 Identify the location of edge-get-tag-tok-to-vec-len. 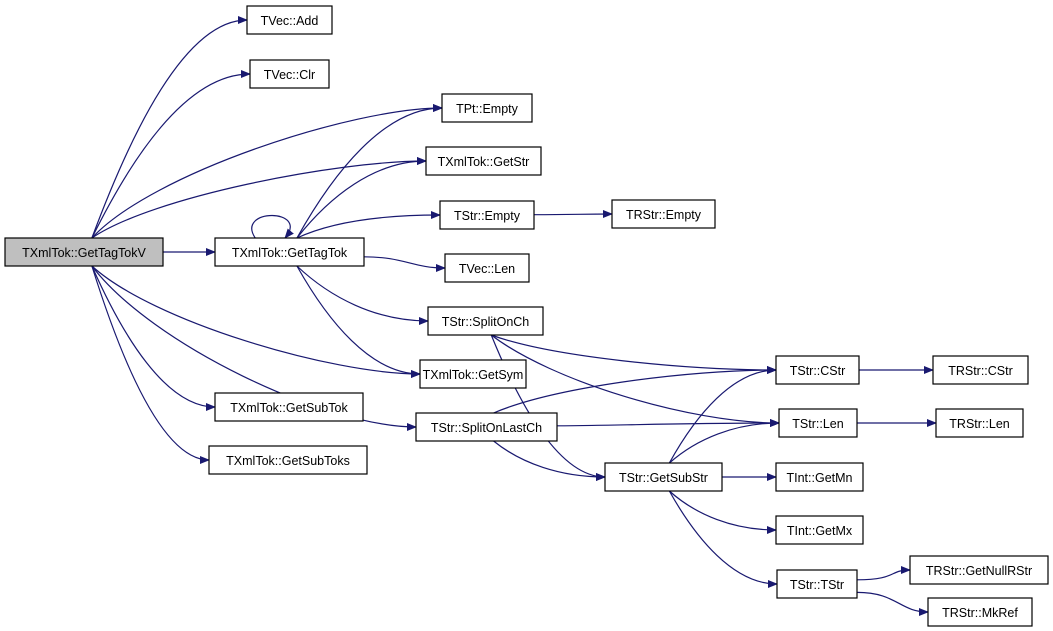
(404, 264).